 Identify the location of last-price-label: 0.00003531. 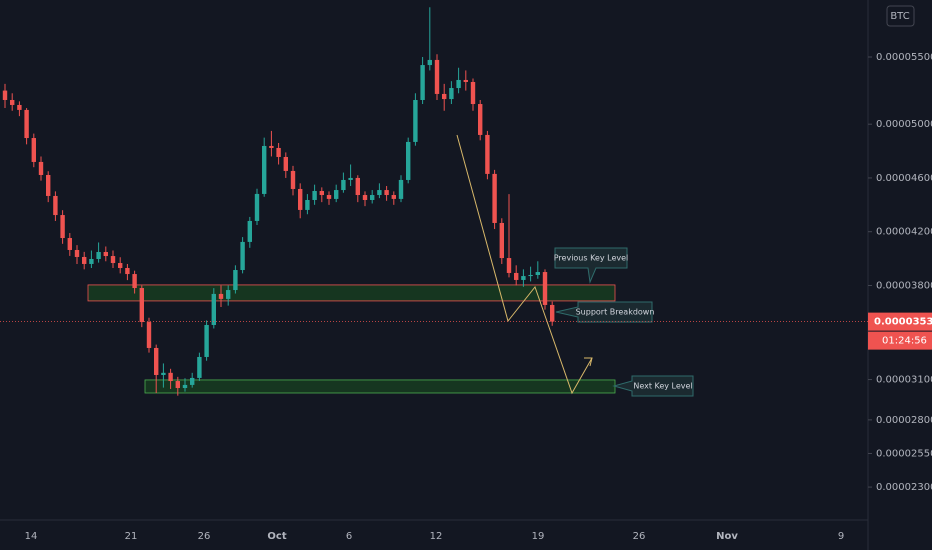
(903, 322).